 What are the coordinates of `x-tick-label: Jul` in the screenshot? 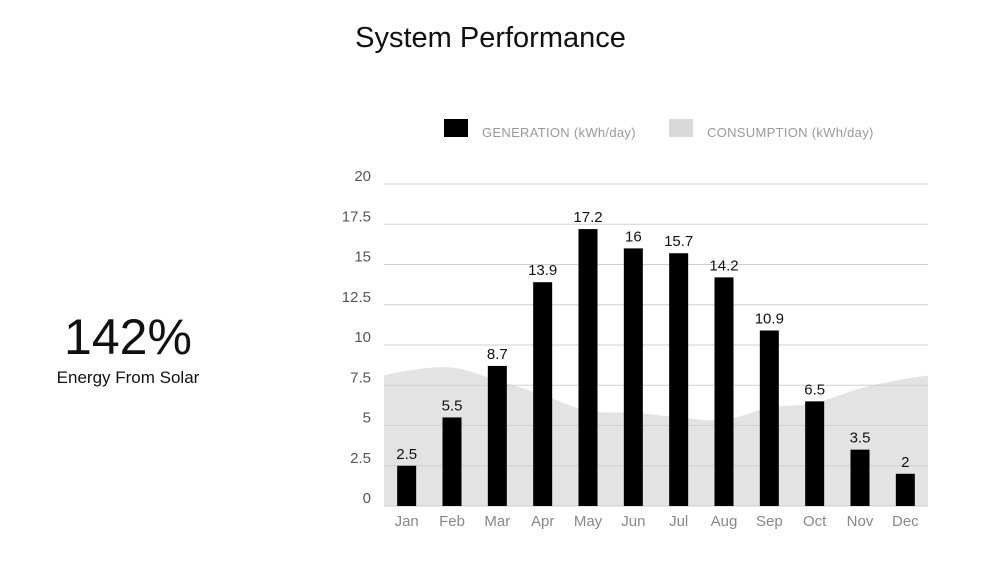 It's located at (678, 521).